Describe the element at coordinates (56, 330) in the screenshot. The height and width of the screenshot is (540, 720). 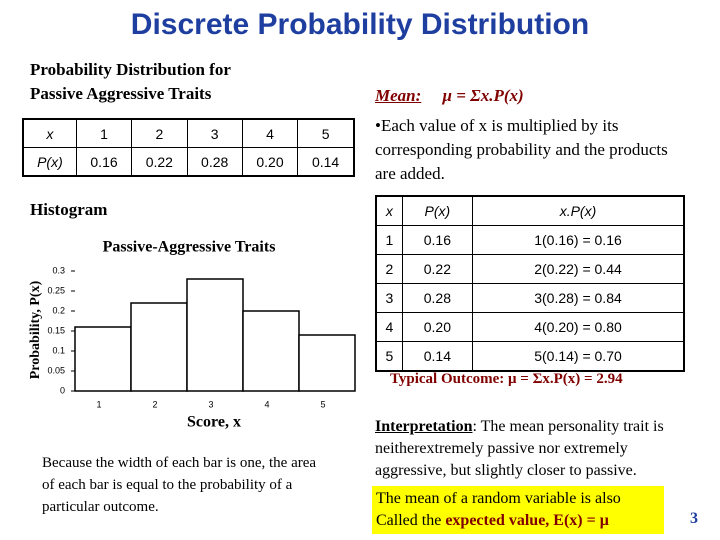
I see `y-tick-label: 0.15` at that location.